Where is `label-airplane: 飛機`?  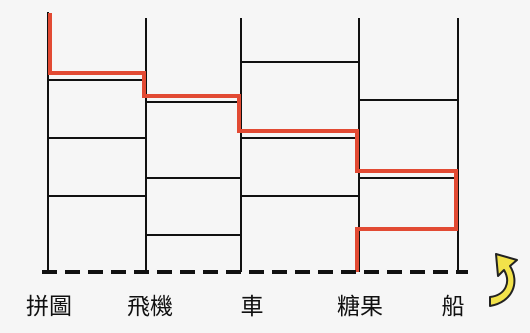 label-airplane: 飛機 is located at coordinates (150, 307).